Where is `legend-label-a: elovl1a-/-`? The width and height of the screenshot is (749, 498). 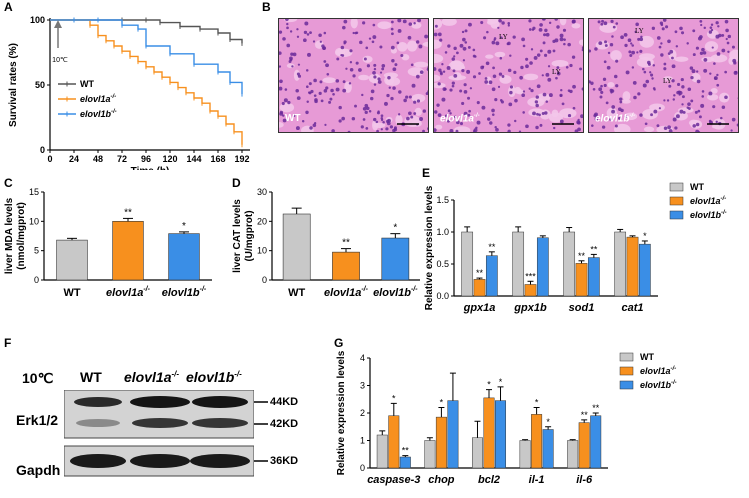 legend-label-a: elovl1a-/- is located at coordinates (708, 201).